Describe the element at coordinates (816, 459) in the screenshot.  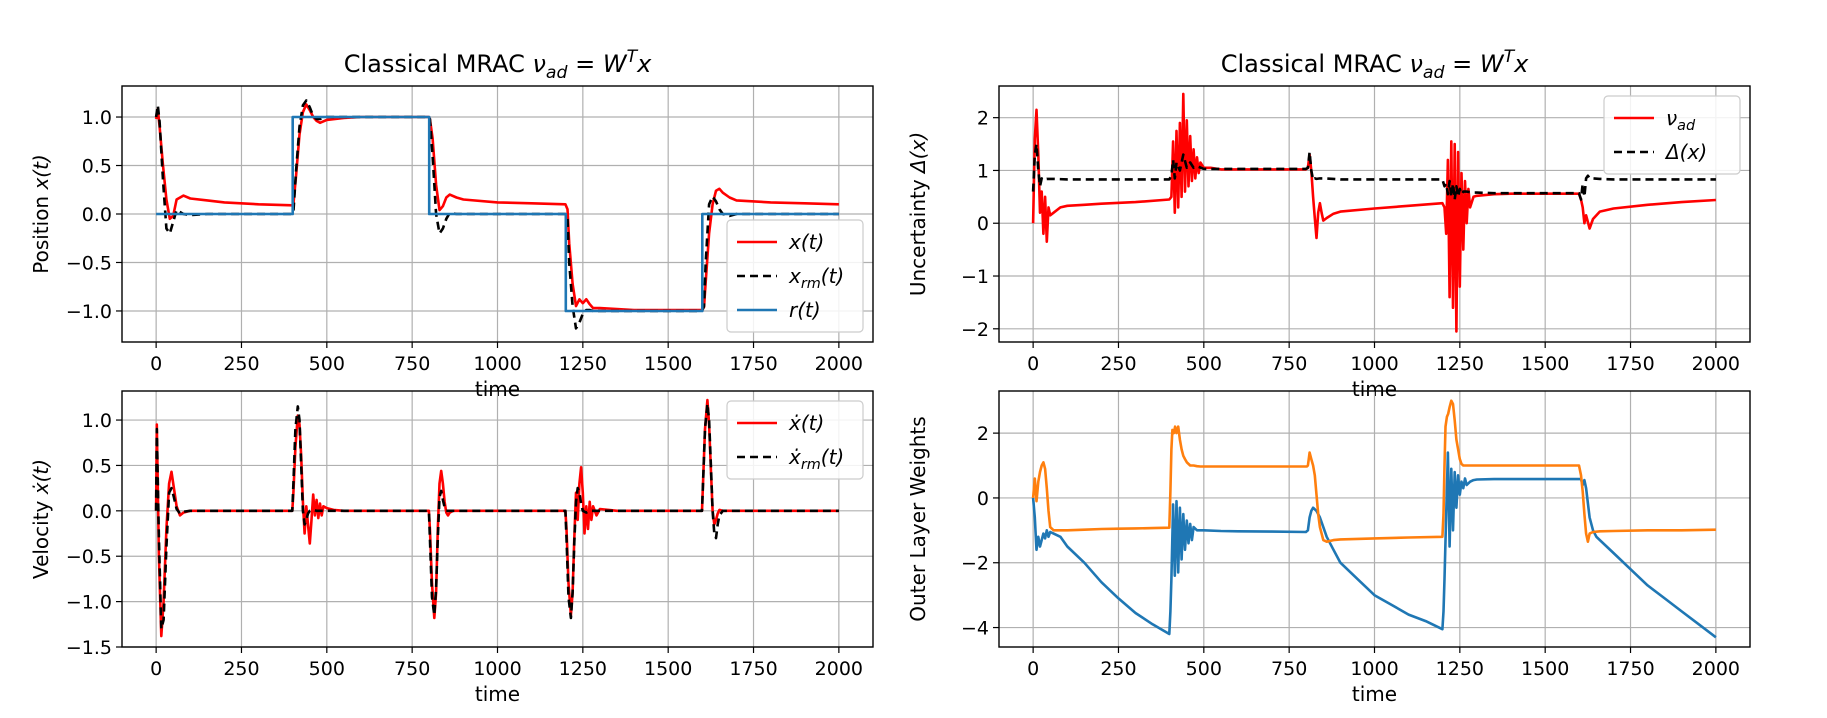
I see `legend-entry-label: ẋrm(t)` at that location.